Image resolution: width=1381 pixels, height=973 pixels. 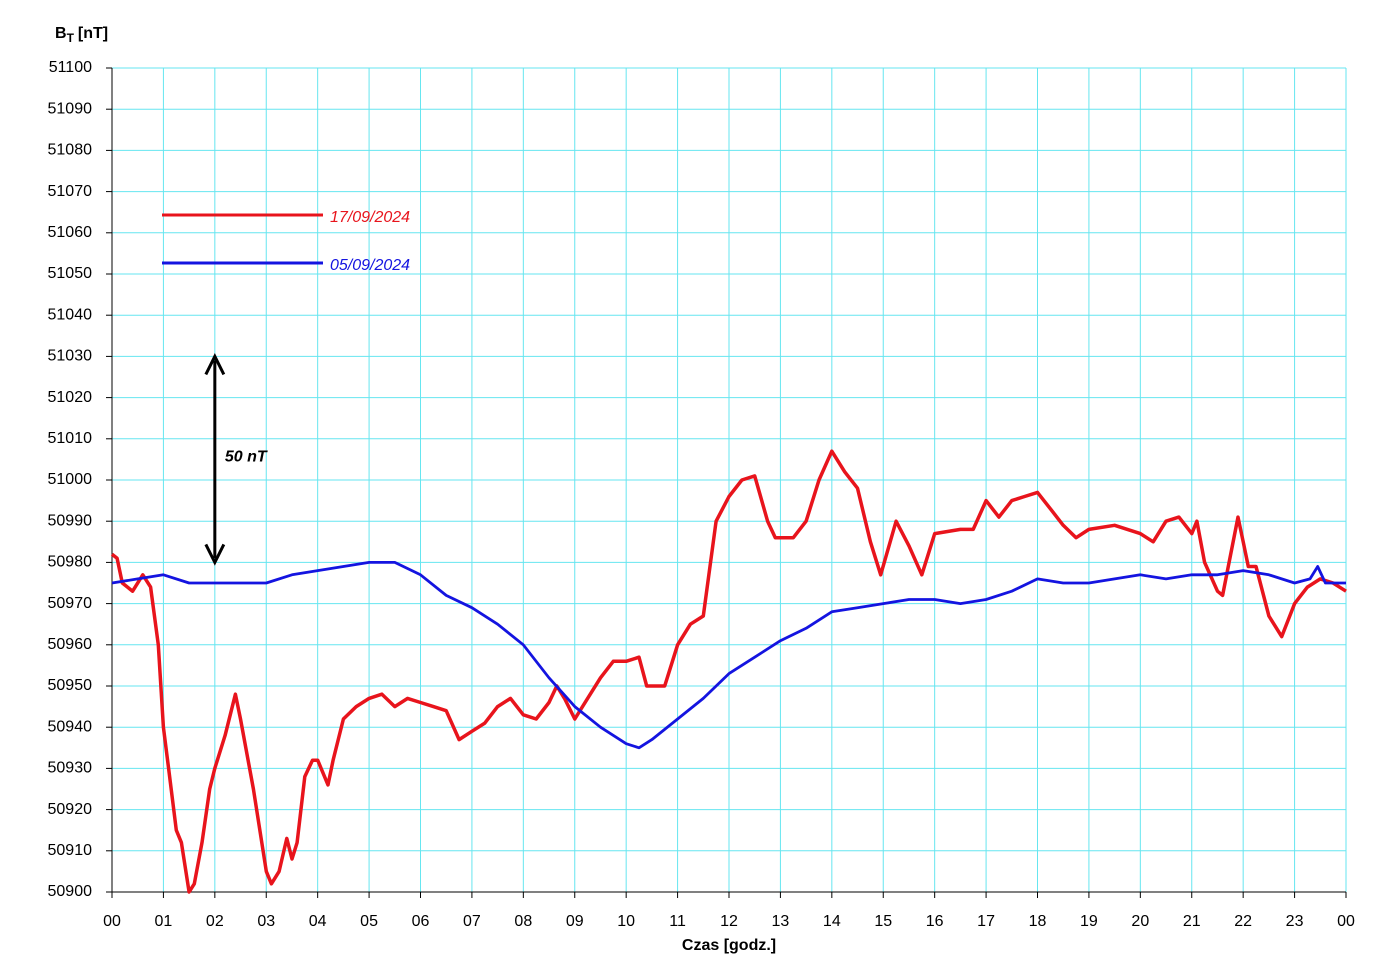 I want to click on x-tick-label: 19, so click(x=1089, y=921).